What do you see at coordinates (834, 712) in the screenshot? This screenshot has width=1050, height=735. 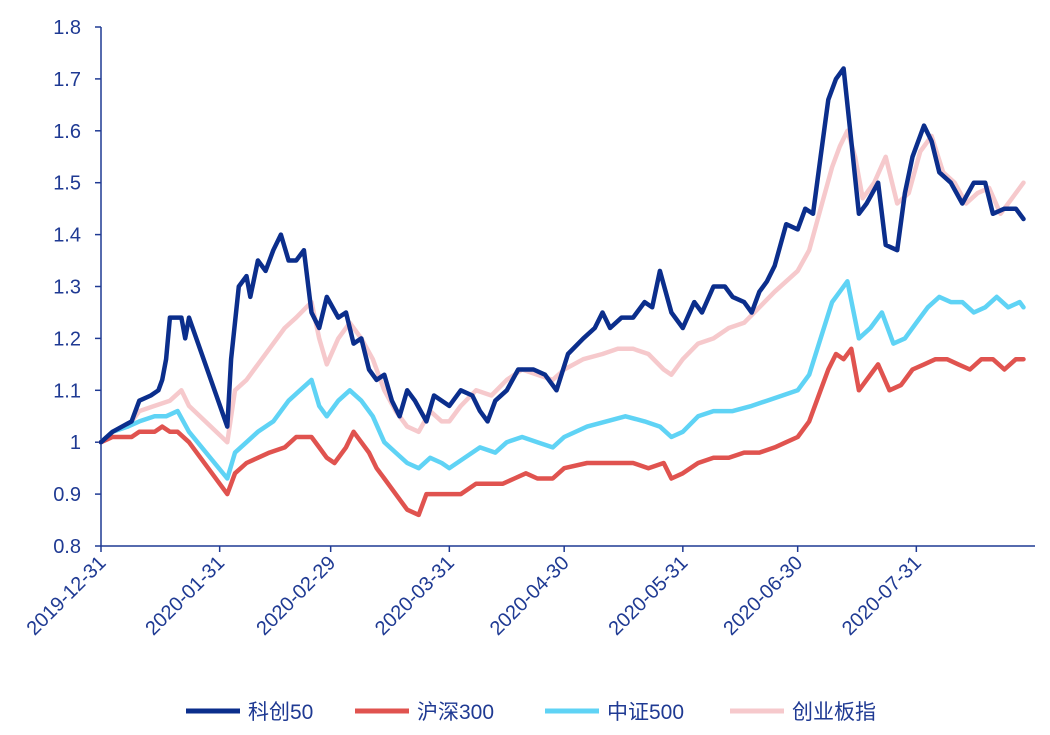 I see `legend-label: 创业板指` at bounding box center [834, 712].